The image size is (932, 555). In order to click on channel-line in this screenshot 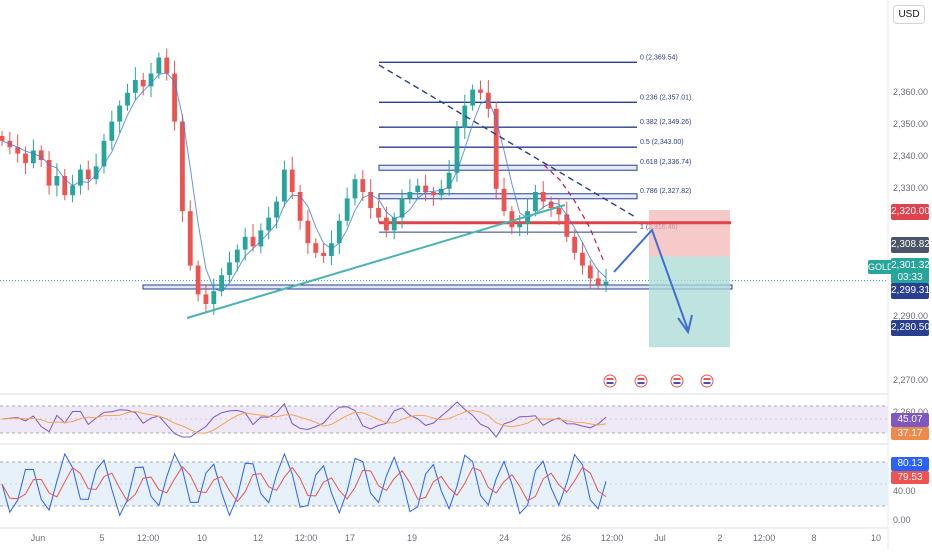, I will do `click(574, 213)`.